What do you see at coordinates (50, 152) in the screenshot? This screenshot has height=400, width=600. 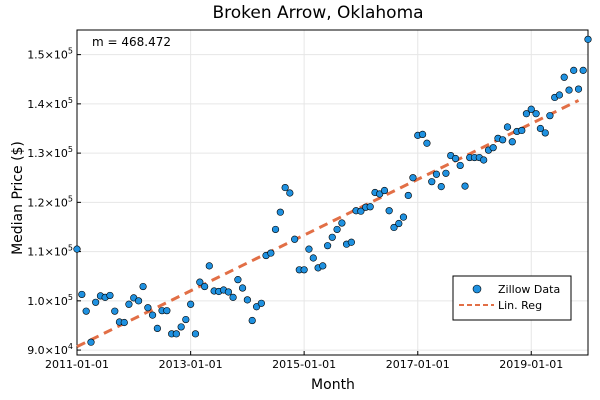 I see `y-tick-label: 1.3×105` at bounding box center [50, 152].